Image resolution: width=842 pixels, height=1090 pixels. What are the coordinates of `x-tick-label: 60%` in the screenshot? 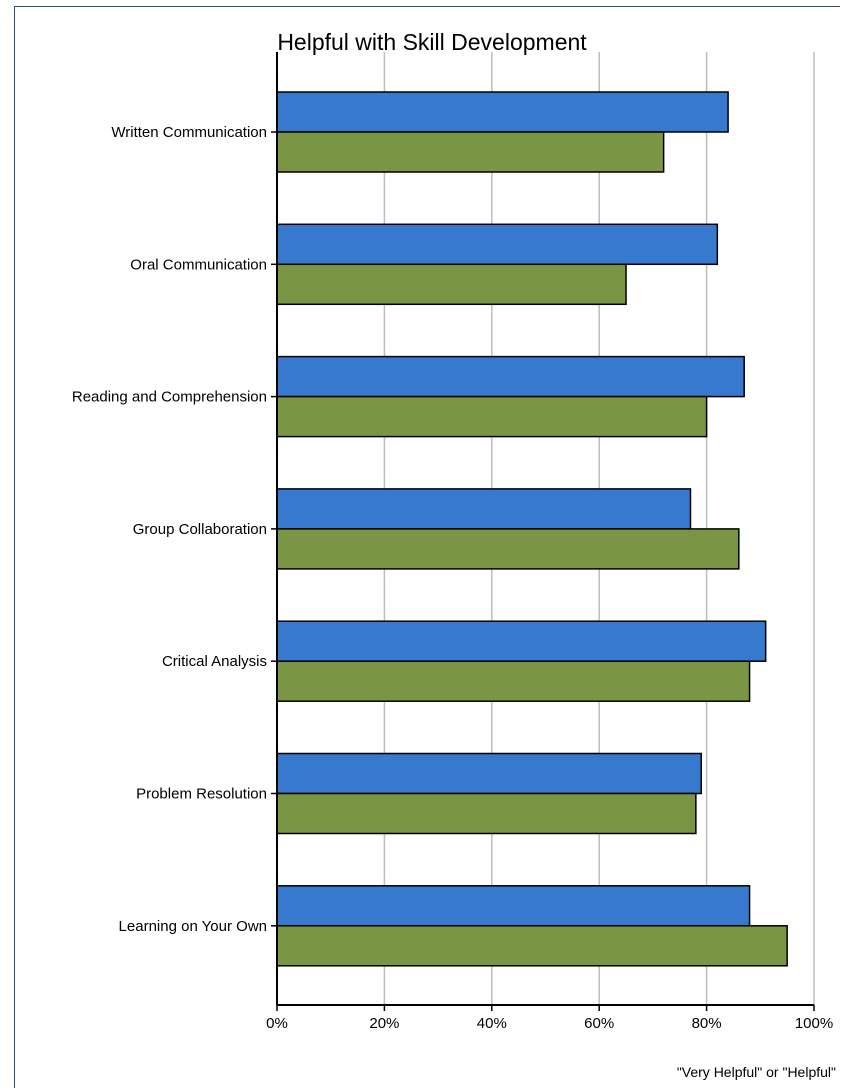 It's located at (599, 1023).